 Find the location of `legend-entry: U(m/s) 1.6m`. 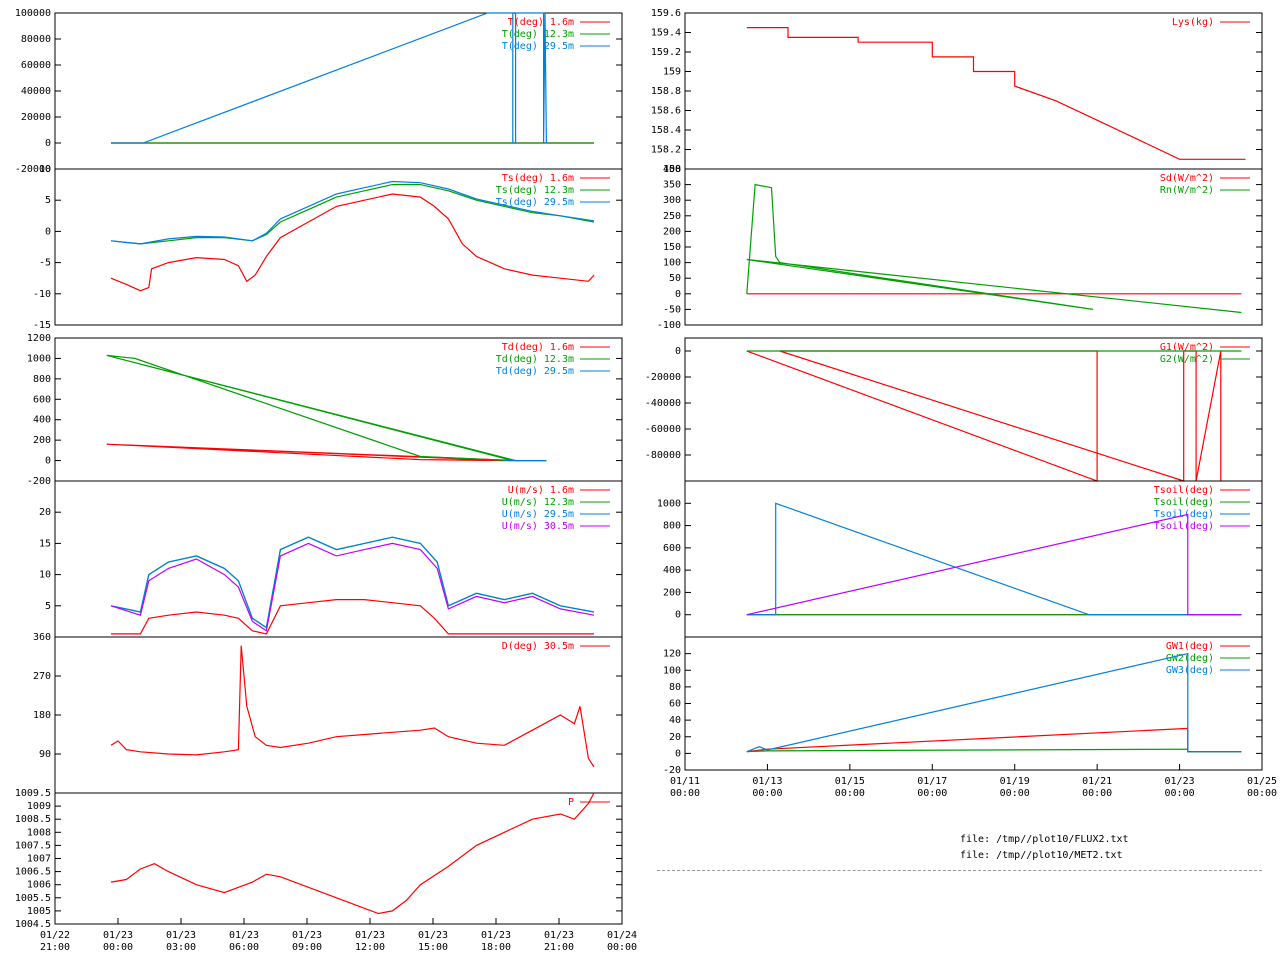

legend-entry: U(m/s) 1.6m is located at coordinates (541, 490).